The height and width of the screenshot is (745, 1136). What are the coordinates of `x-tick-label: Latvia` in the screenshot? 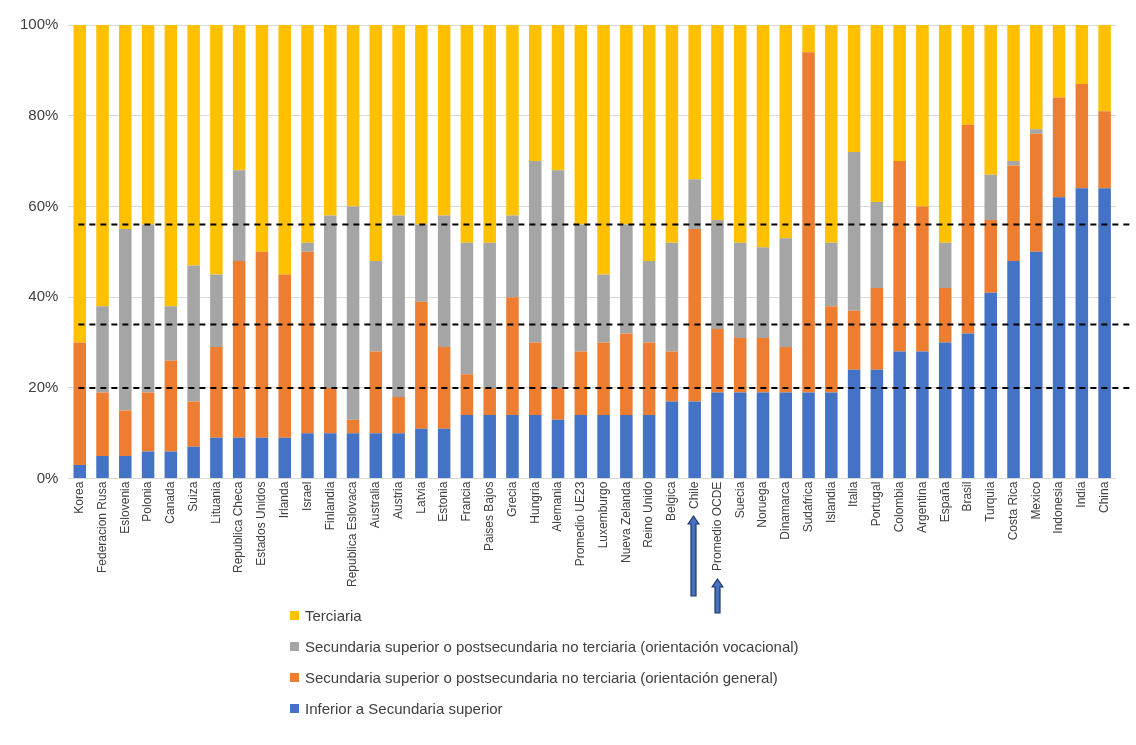 It's located at (420, 497).